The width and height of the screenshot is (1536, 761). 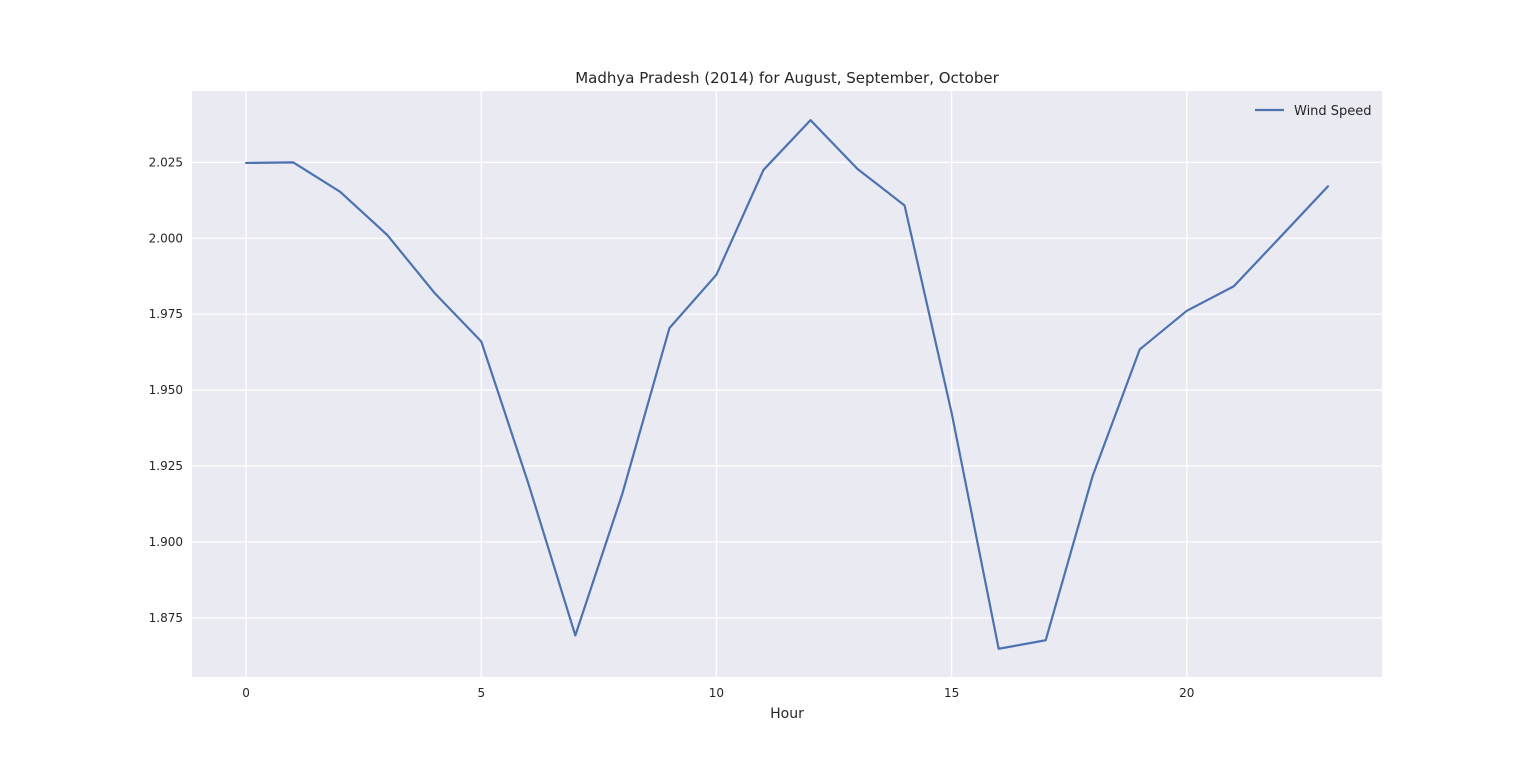 What do you see at coordinates (166, 466) in the screenshot?
I see `y-tick-label: 1.925` at bounding box center [166, 466].